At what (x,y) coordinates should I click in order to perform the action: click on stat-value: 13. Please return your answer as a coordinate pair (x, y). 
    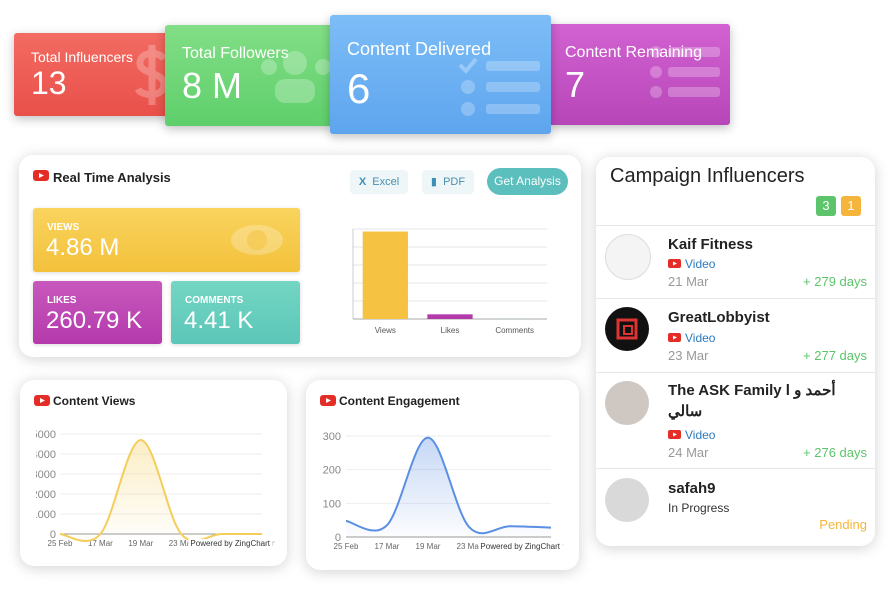
    Looking at the image, I should click on (49, 83).